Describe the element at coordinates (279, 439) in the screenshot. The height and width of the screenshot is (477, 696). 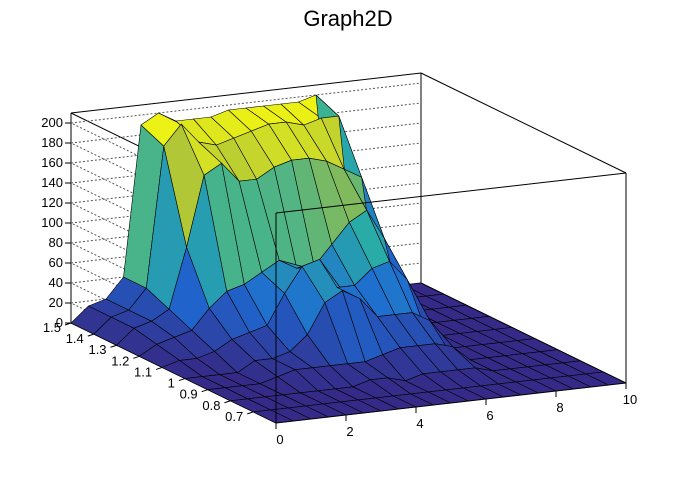
I see `x-tick-label: 0` at that location.